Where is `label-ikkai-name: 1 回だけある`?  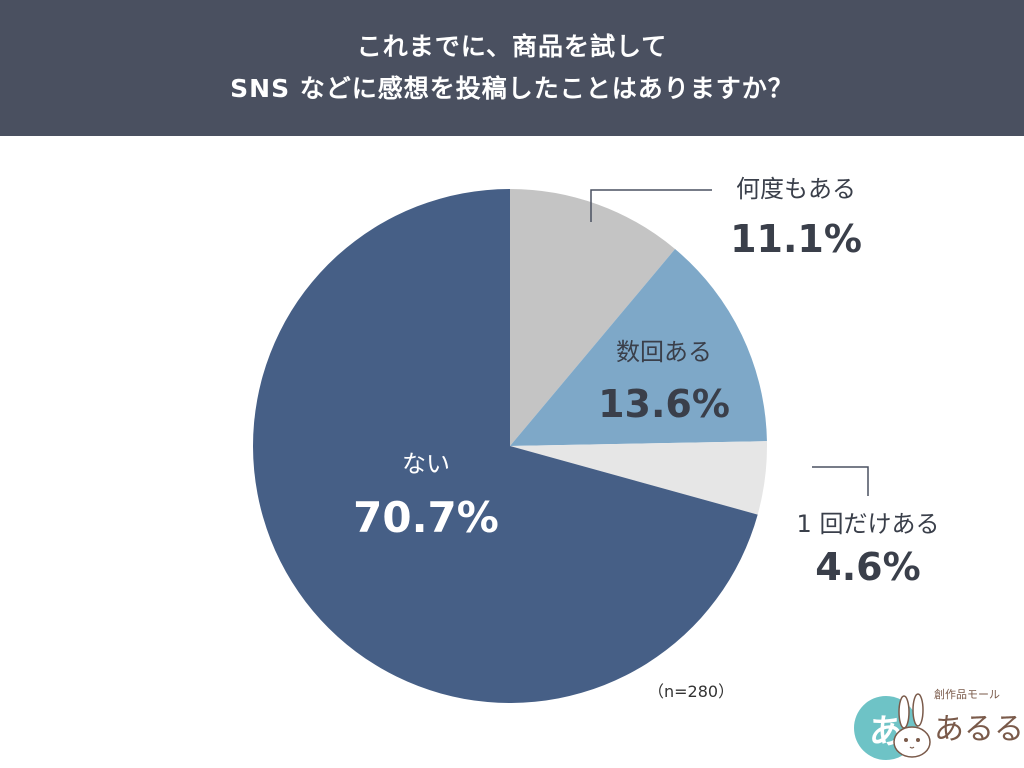
label-ikkai-name: 1 回だけある is located at coordinates (868, 524).